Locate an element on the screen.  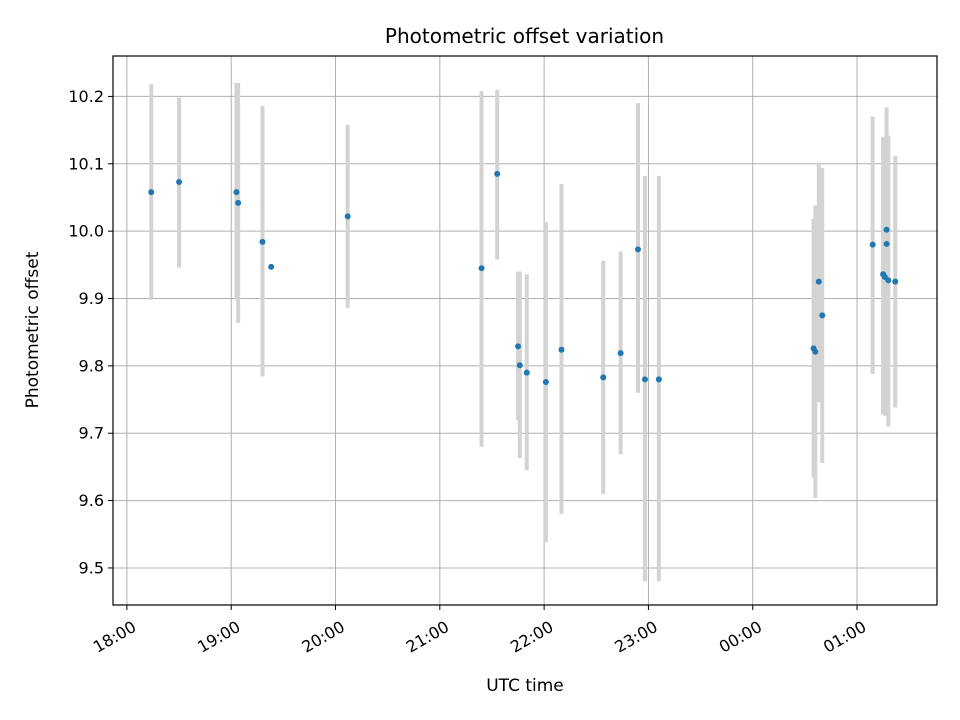
y-tick-label: 9.5 is located at coordinates (91, 567).